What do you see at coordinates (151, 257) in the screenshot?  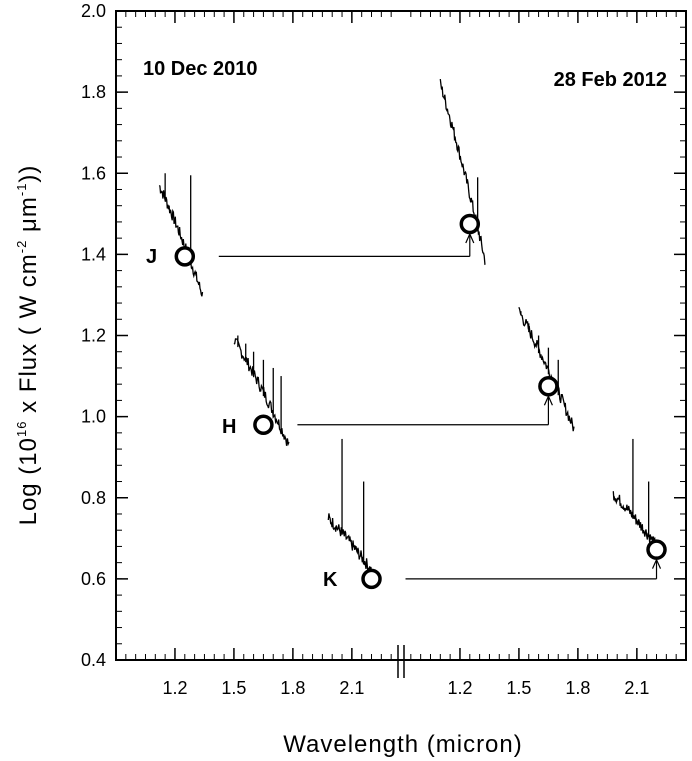 I see `band-label-j: J` at bounding box center [151, 257].